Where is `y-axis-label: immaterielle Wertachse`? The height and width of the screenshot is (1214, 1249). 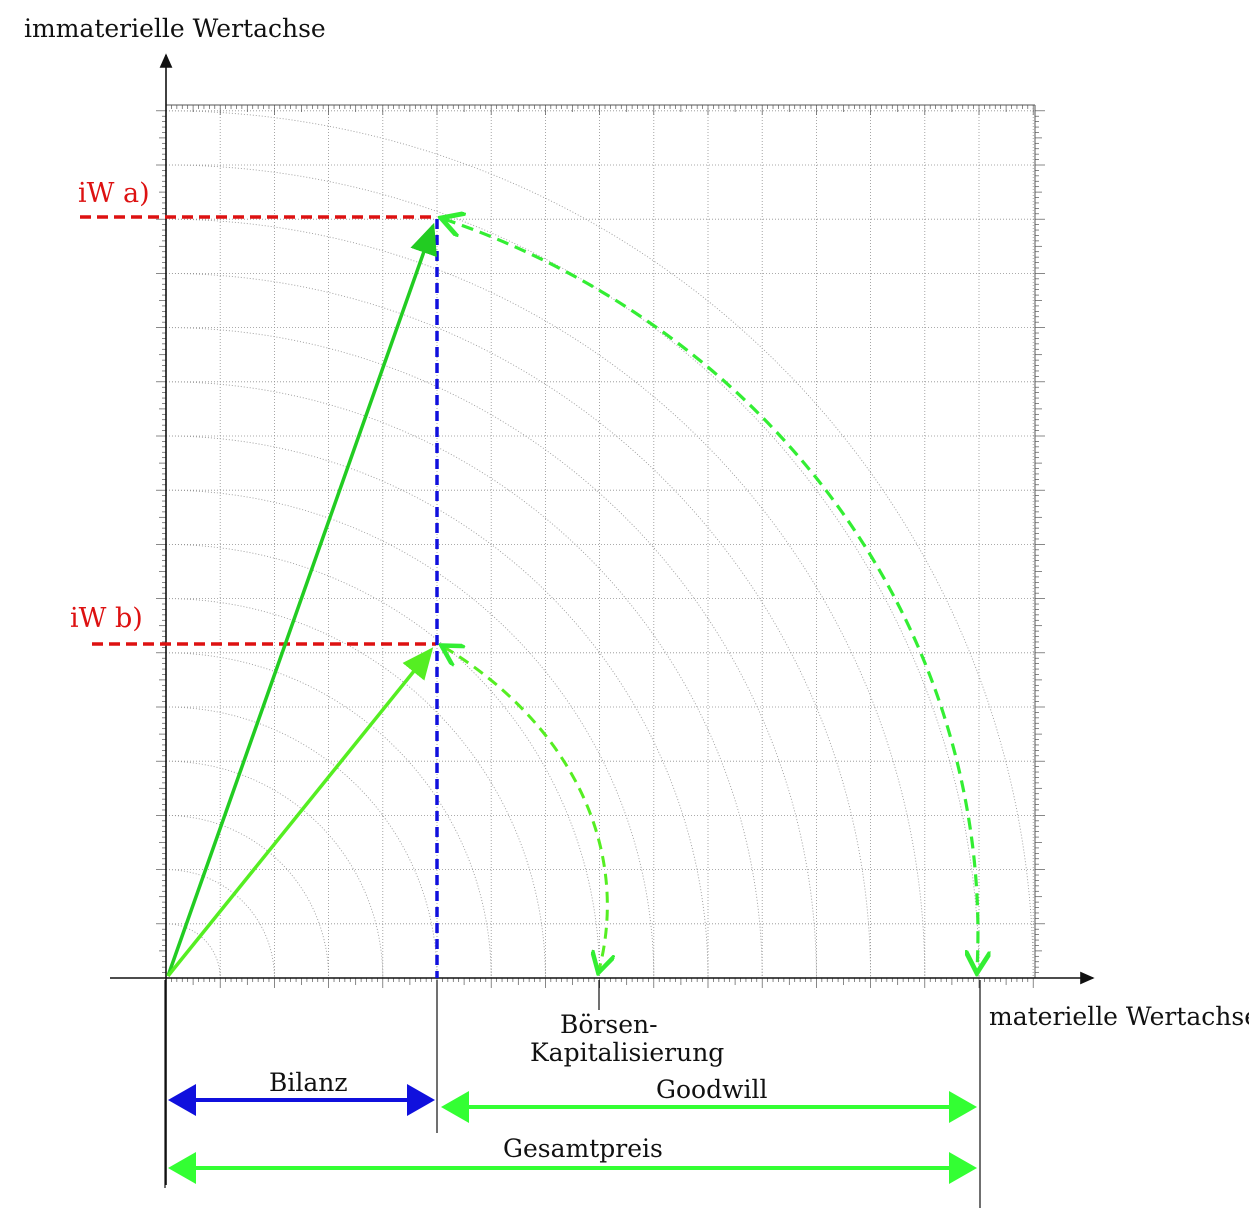 y-axis-label: immaterielle Wertachse is located at coordinates (175, 28).